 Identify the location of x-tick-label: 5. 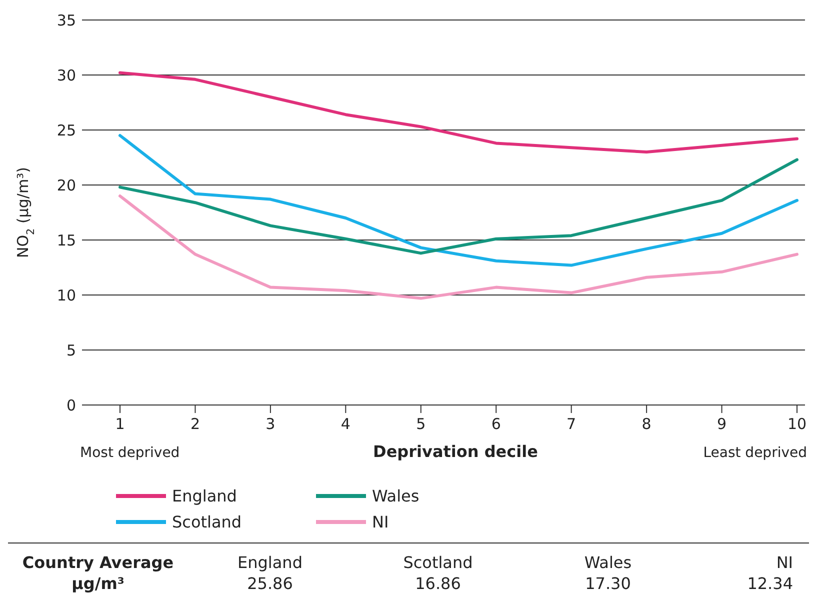
(421, 424).